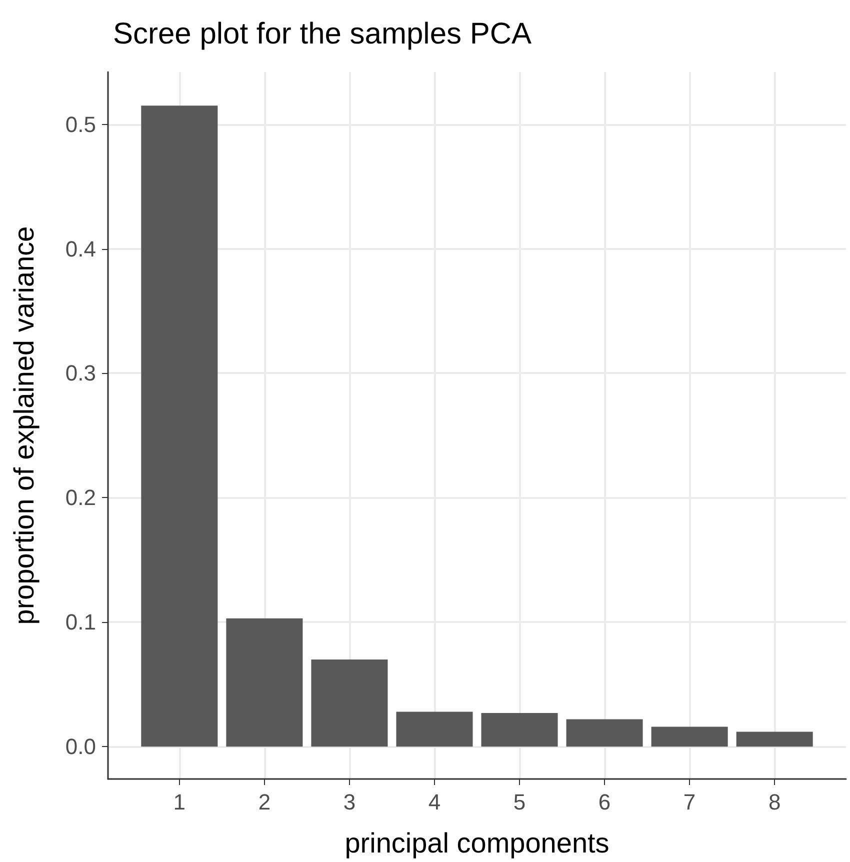  What do you see at coordinates (322, 34) in the screenshot?
I see `chart-title: Scree plot for the samples PCA` at bounding box center [322, 34].